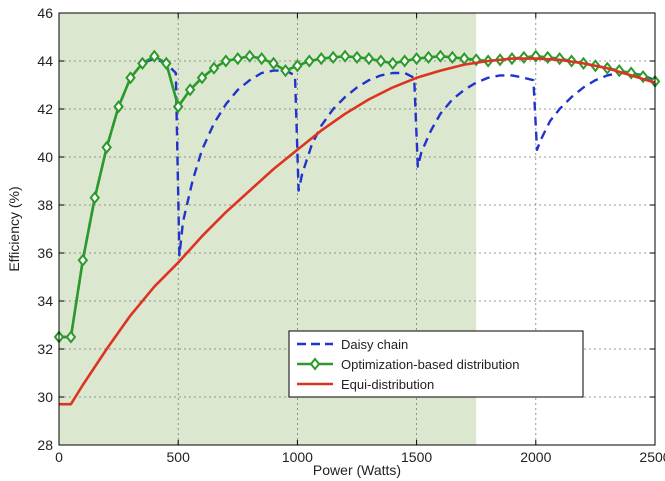  Describe the element at coordinates (430, 364) in the screenshot. I see `legend-label: Optimization-based distribution` at that location.